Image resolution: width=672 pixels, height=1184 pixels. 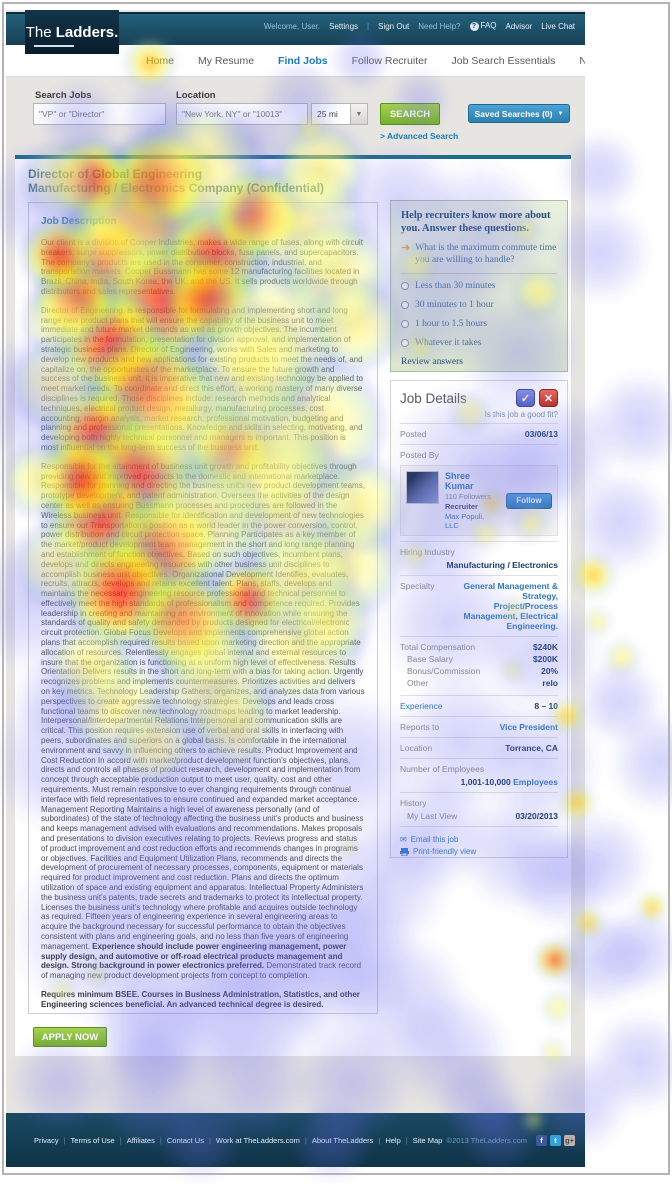 What do you see at coordinates (502, 565) in the screenshot?
I see `hiring-industry-value: Manufacturing / Electronics` at bounding box center [502, 565].